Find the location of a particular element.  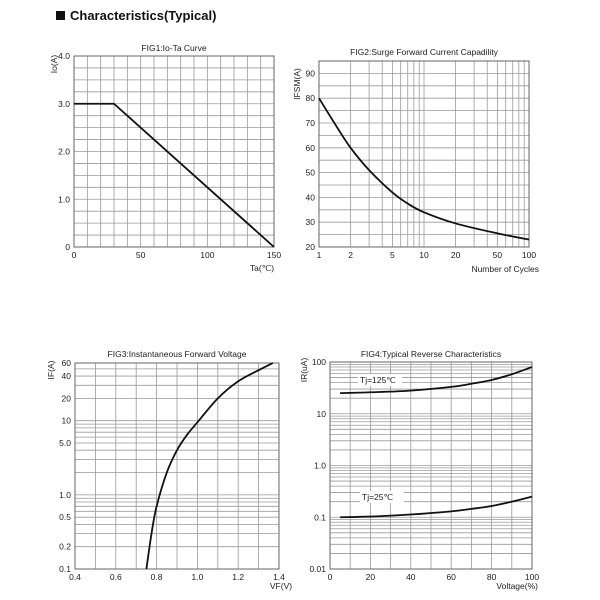

y-tick-label: 50 is located at coordinates (311, 173).